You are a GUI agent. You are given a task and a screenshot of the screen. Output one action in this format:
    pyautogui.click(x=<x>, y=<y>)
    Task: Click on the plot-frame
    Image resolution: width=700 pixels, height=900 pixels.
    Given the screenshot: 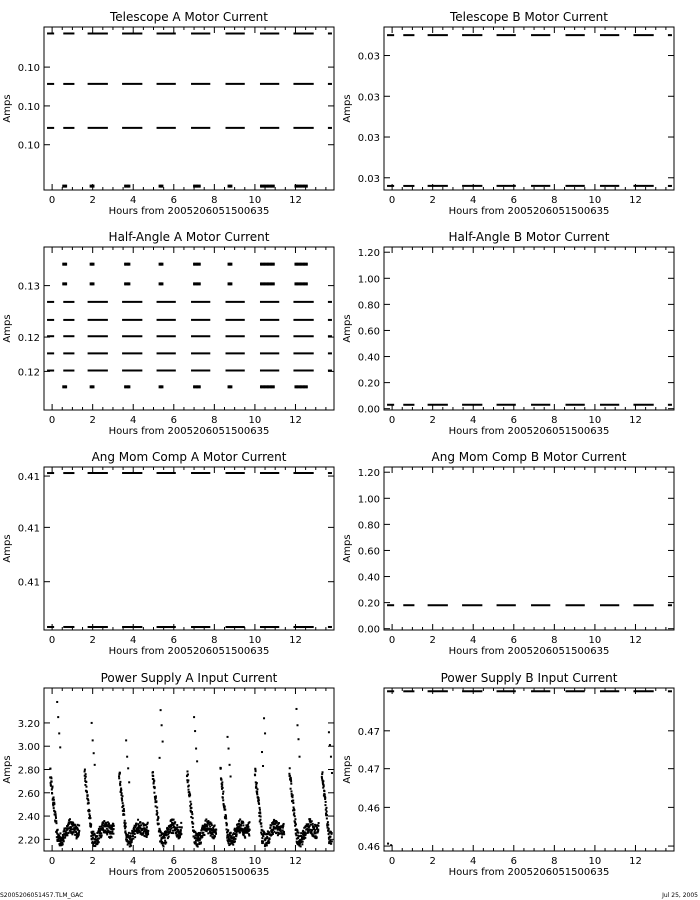 What is the action you would take?
    pyautogui.click(x=189, y=108)
    